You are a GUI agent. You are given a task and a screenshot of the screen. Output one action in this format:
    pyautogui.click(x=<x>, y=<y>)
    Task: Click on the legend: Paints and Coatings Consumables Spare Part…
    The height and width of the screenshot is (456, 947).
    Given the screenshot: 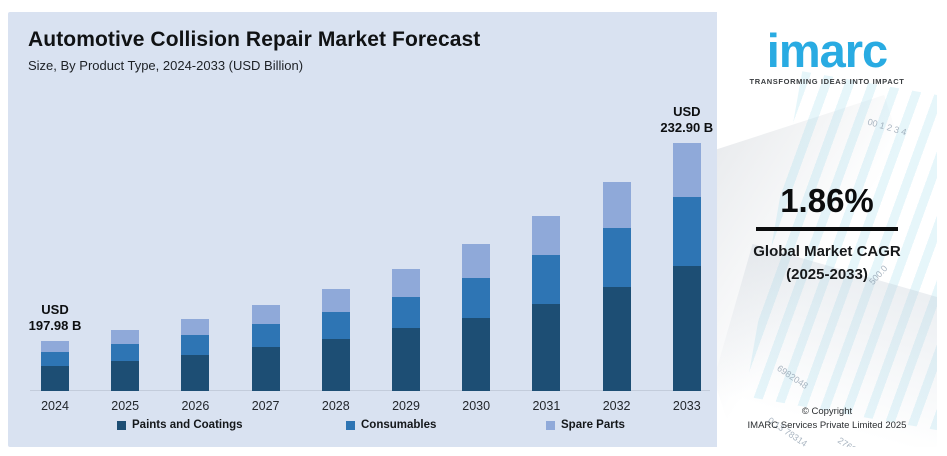 What is the action you would take?
    pyautogui.click(x=362, y=429)
    